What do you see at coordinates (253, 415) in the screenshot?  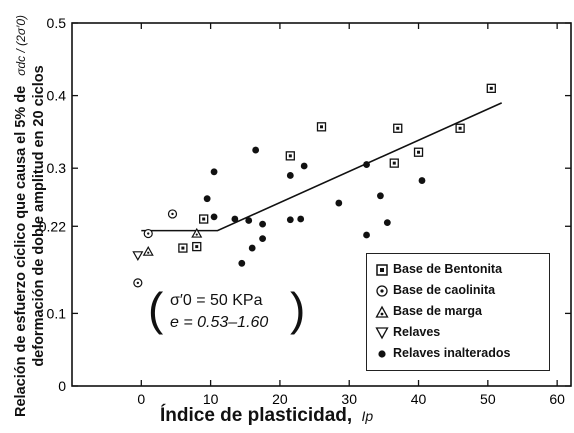 I see `x-axis-title-text: Índice de plasticidad` at bounding box center [253, 415].